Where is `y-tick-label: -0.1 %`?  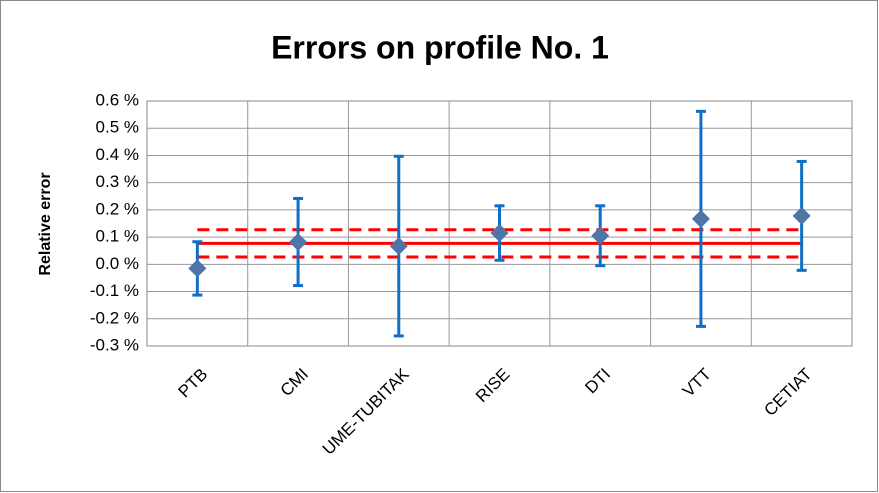
y-tick-label: -0.1 % is located at coordinates (114, 290).